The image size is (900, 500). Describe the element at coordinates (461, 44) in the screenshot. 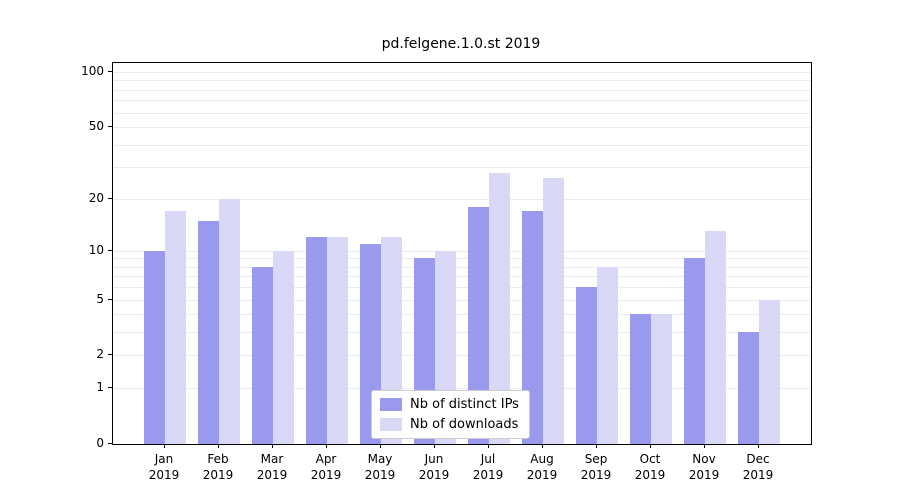

I see `chart-title: pd.felgene.1.0.st 2019` at that location.